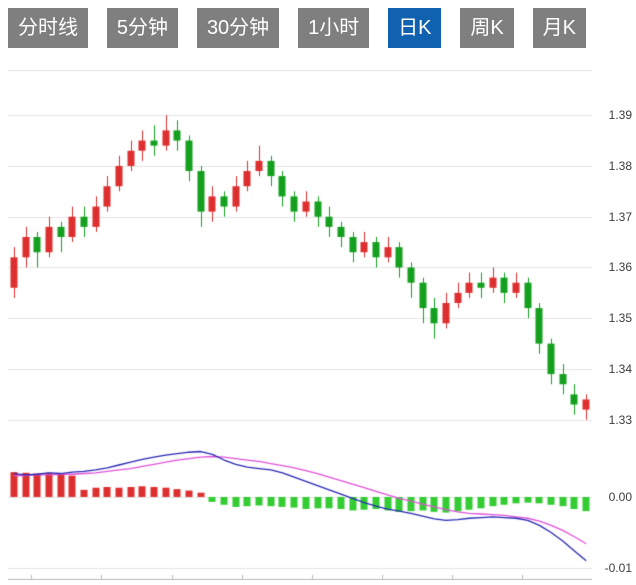 The image size is (636, 585). I want to click on axis-tick-label: -0.01, so click(618, 567).